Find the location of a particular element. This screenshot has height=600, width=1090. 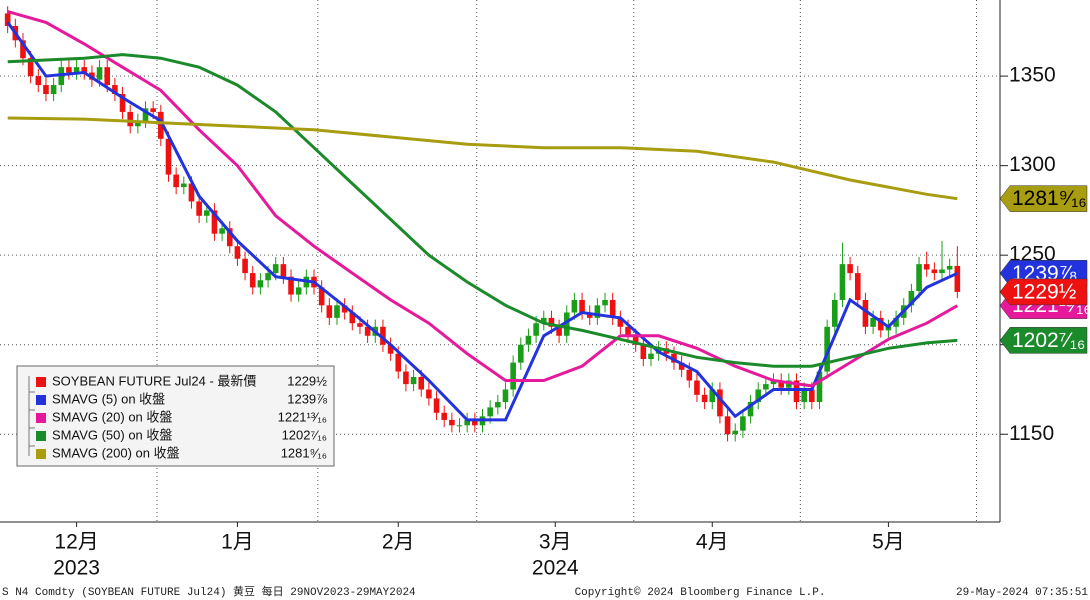

legend-value: 1229½ is located at coordinates (307, 380).